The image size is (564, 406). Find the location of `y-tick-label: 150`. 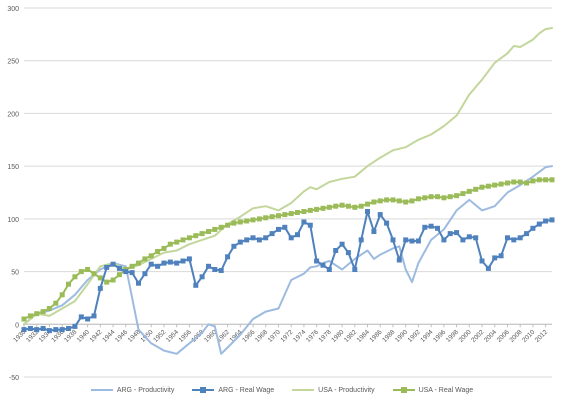

y-tick-label: 150 is located at coordinates (13, 167).